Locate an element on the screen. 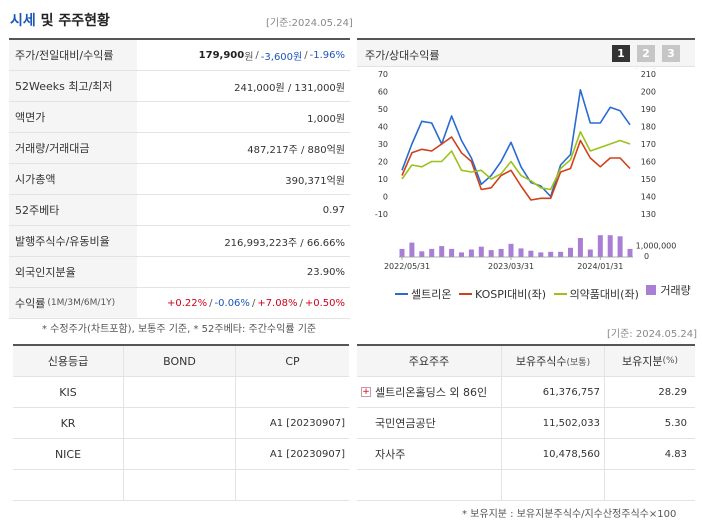 This screenshot has height=525, width=702. table-row: KR A1 [20230907] is located at coordinates (181, 423).